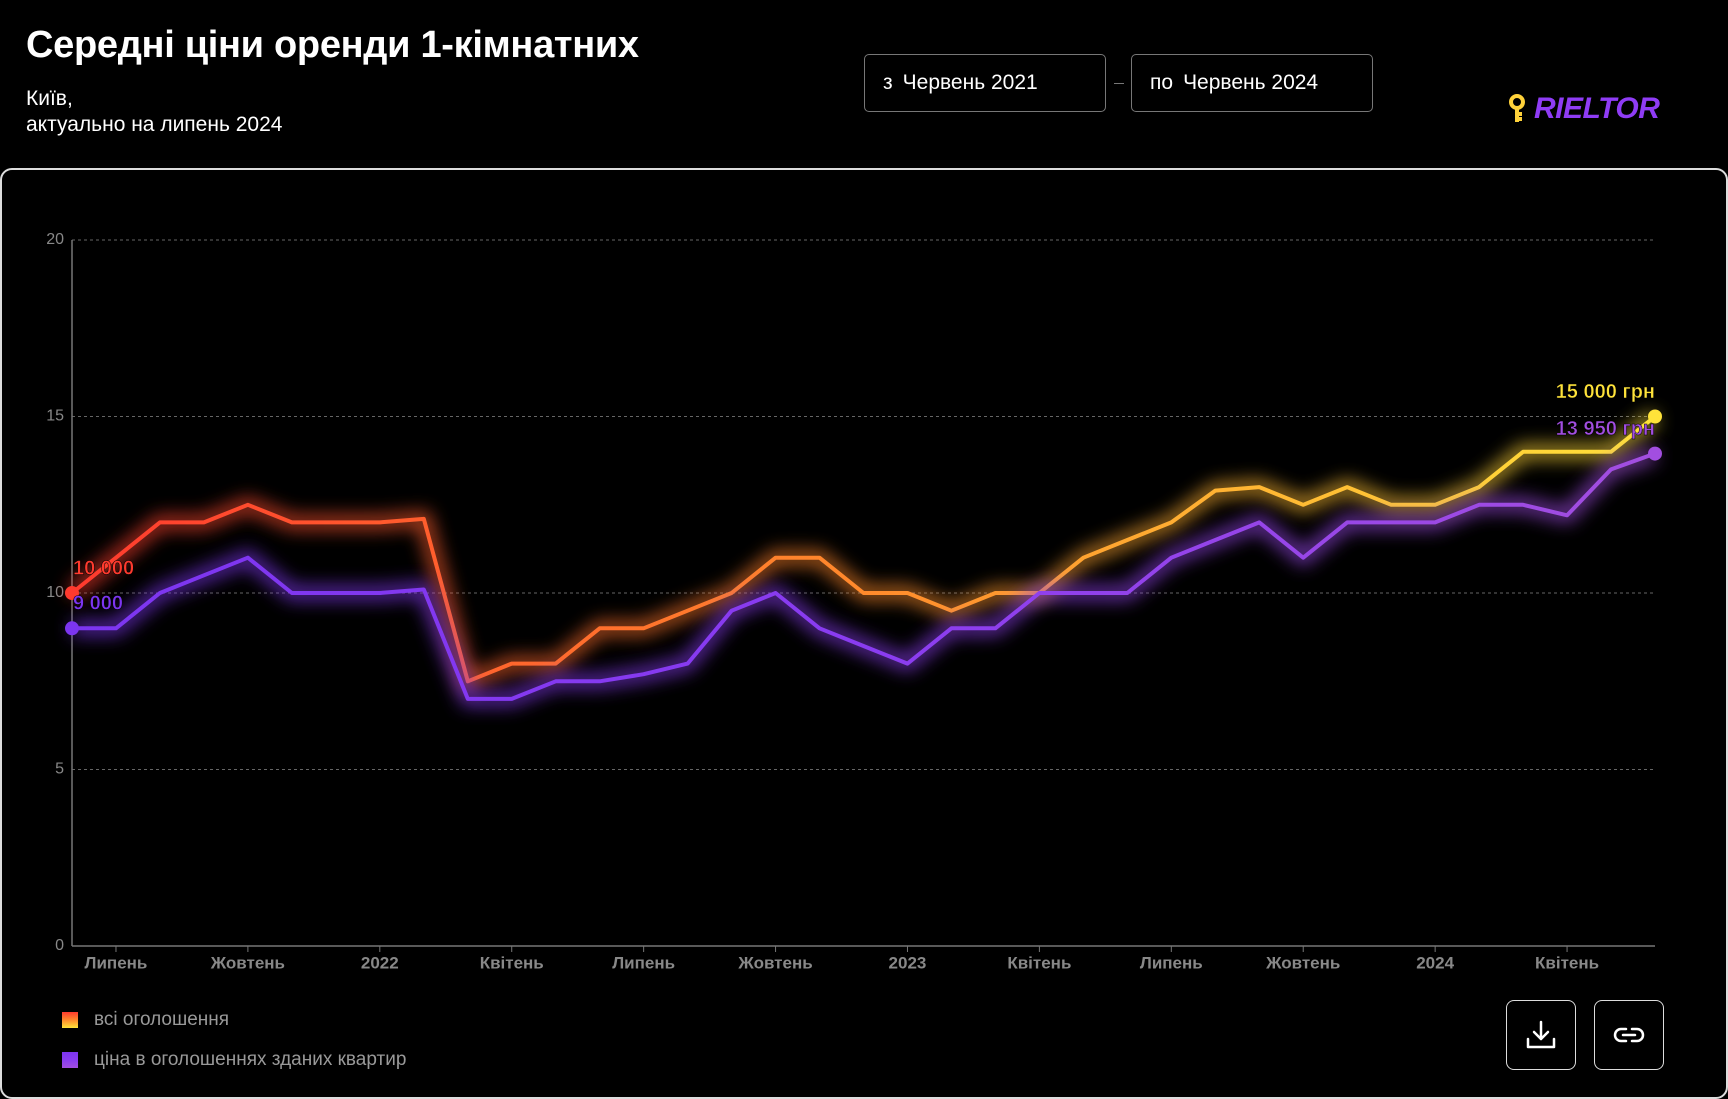  What do you see at coordinates (250, 1059) in the screenshot?
I see `legend-label: ціна в оголошеннях зданих квартир` at bounding box center [250, 1059].